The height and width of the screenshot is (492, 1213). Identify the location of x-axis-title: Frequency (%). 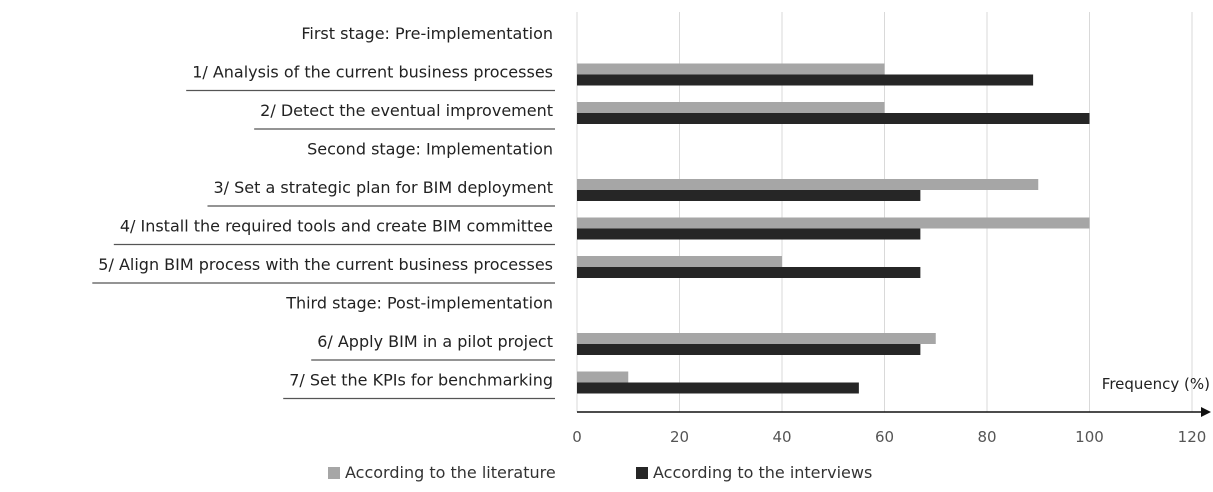
(1156, 384).